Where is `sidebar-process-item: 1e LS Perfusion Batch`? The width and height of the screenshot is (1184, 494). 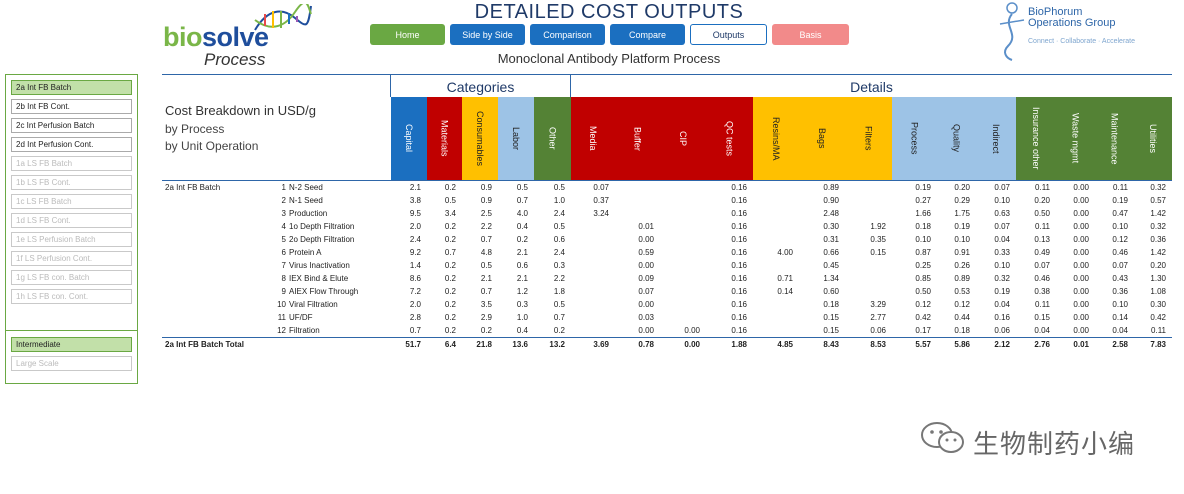 sidebar-process-item: 1e LS Perfusion Batch is located at coordinates (71, 239).